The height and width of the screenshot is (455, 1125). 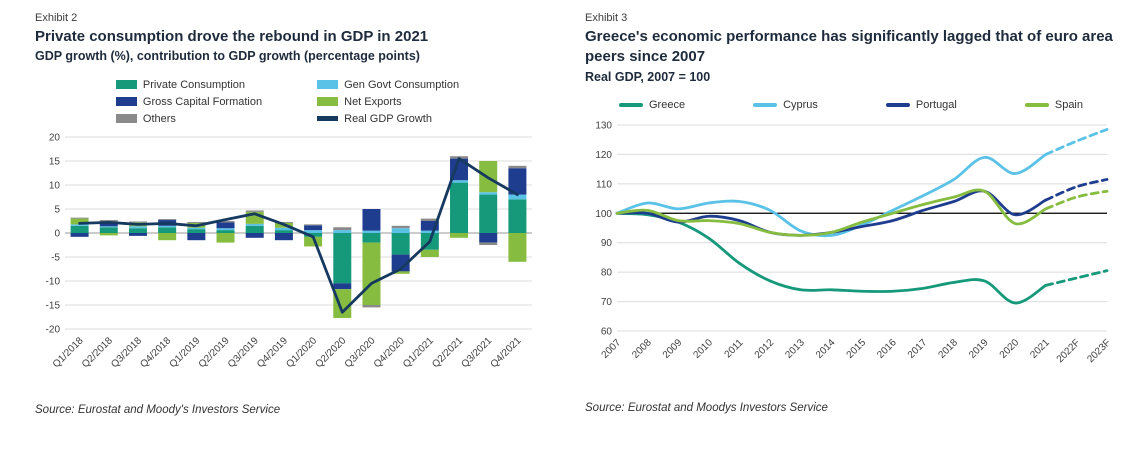 I want to click on svg-text: 2009, so click(x=673, y=349).